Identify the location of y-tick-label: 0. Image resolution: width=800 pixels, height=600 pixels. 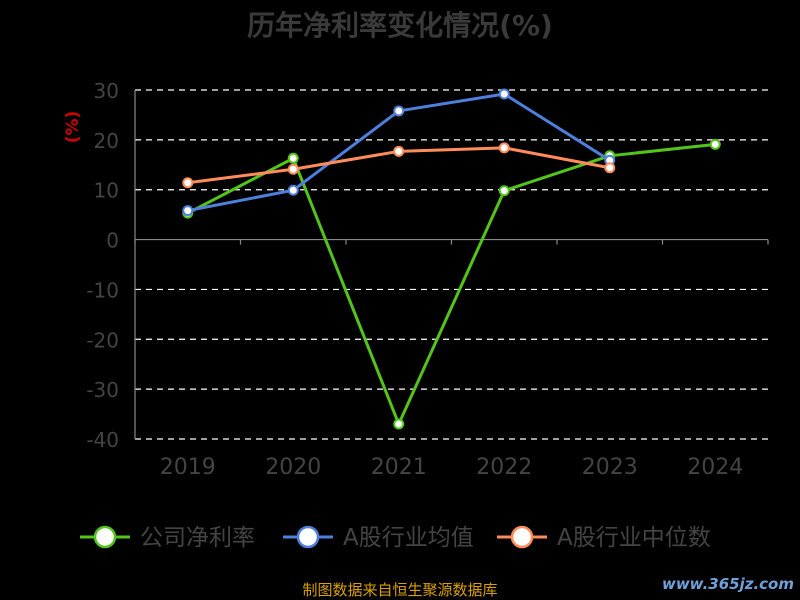
(112, 241).